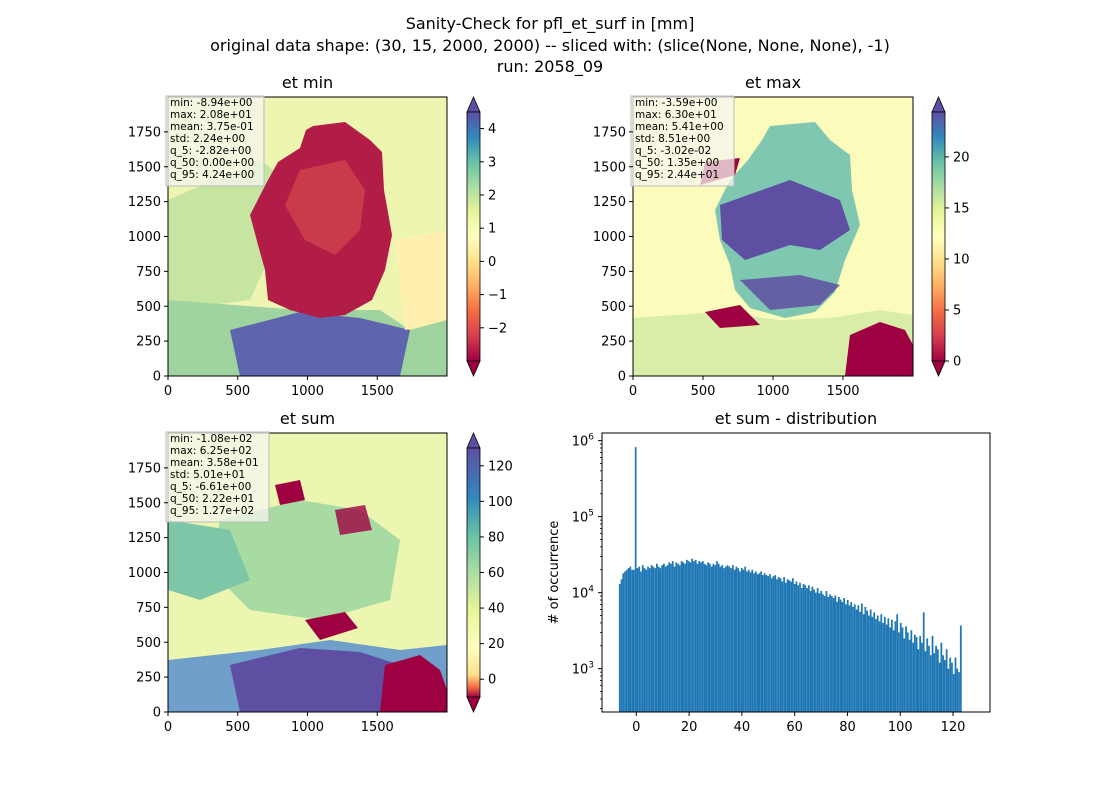  What do you see at coordinates (703, 391) in the screenshot?
I see `x-tick-label: 500` at bounding box center [703, 391].